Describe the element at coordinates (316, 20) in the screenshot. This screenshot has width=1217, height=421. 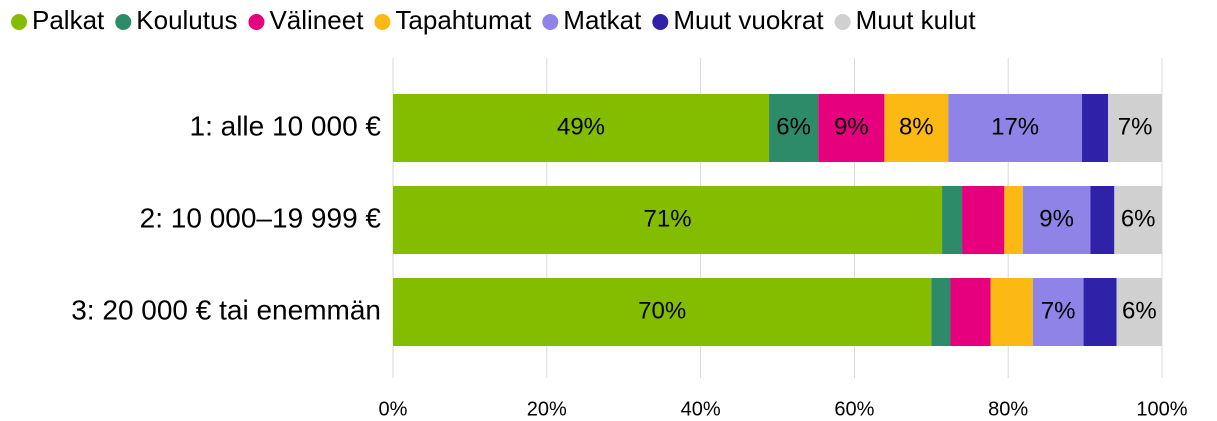
I see `legend-label: Välineet` at that location.